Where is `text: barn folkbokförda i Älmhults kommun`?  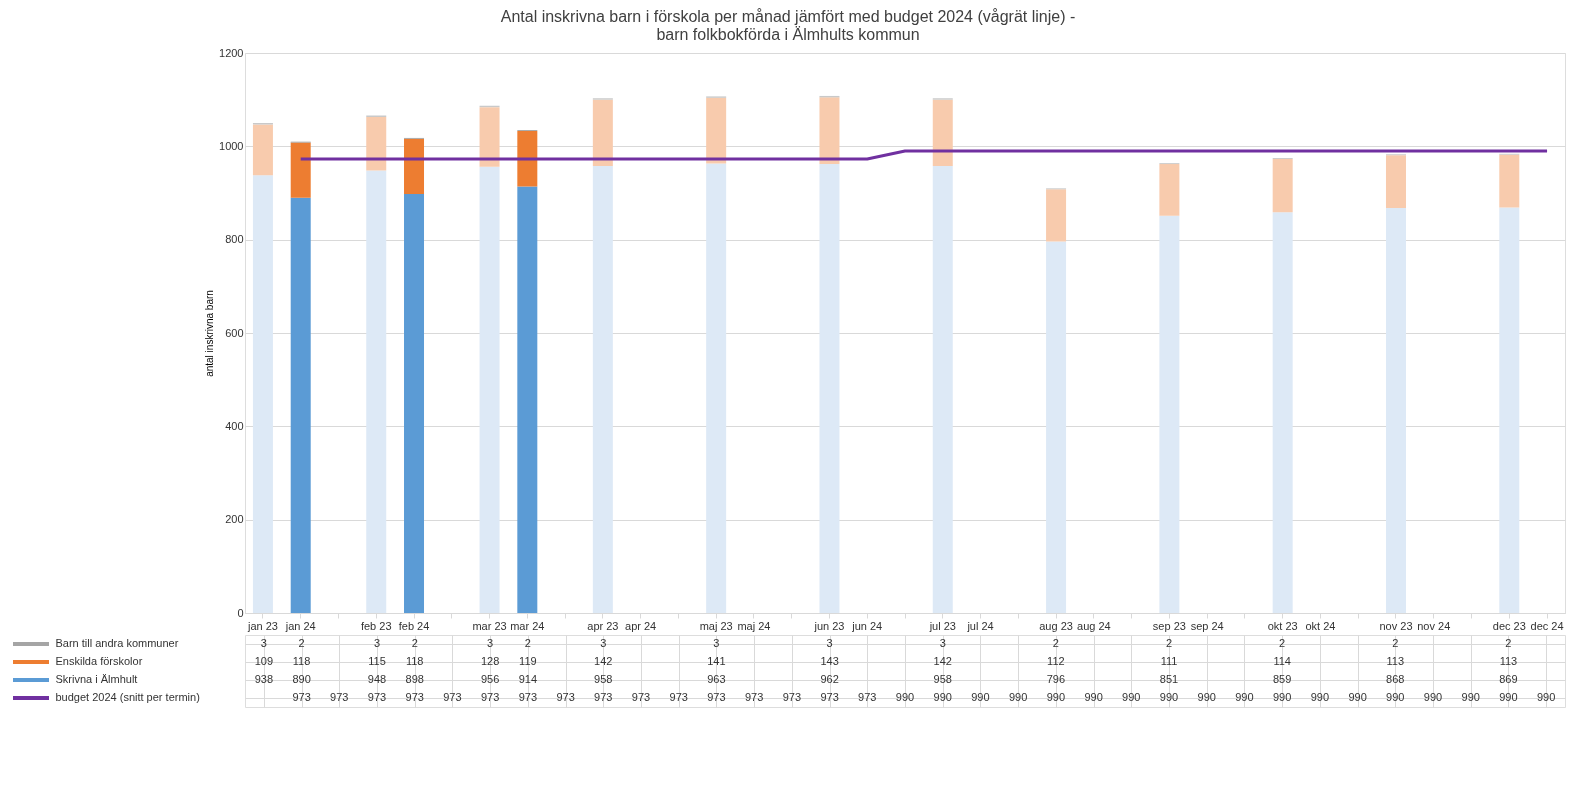
text: barn folkbokförda i Älmhults kommun is located at coordinates (788, 34).